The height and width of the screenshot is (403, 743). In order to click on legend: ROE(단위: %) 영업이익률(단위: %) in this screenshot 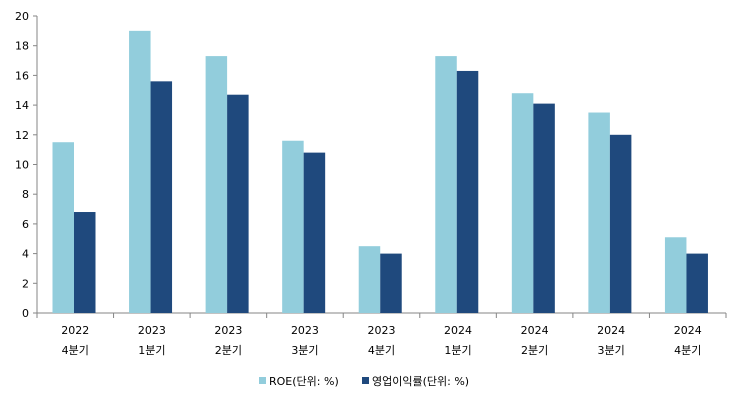, I will do `click(364, 381)`.